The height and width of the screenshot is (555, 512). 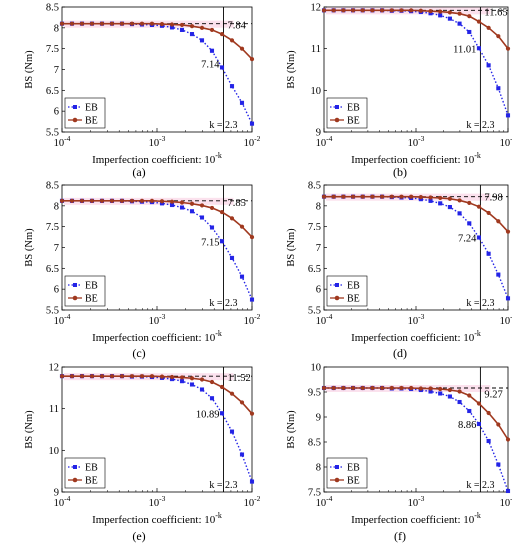 I want to click on y-tick-label: 6.5, so click(x=314, y=269).